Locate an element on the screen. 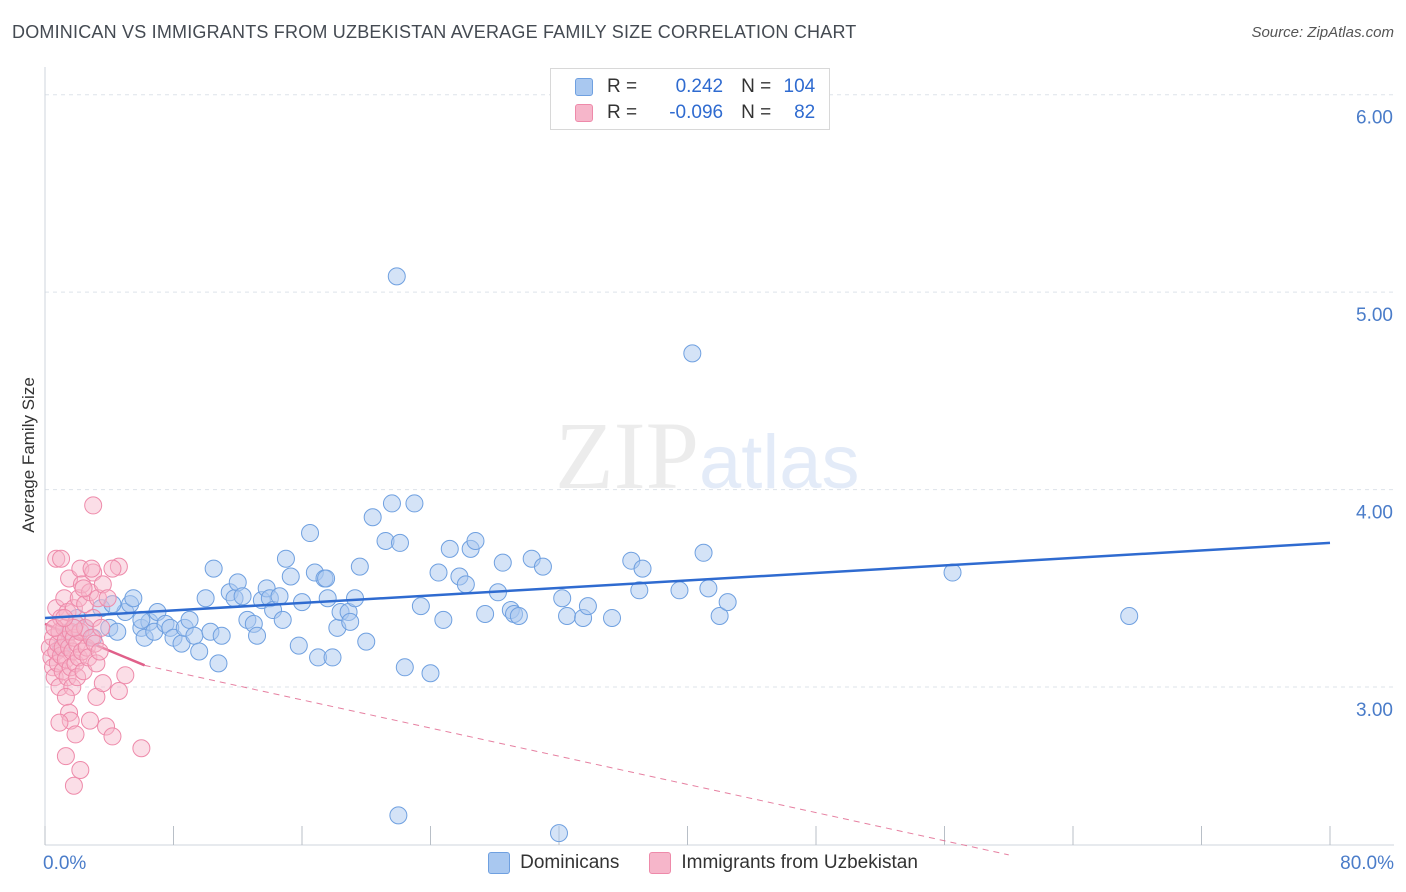 Image resolution: width=1406 pixels, height=892 pixels. legend-item-uzbekistan: Immigrants from Uzbekistan is located at coordinates (783, 863).